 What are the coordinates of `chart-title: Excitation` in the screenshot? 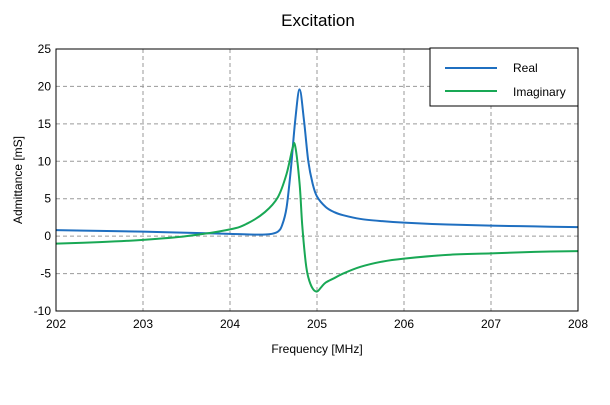 It's located at (318, 20).